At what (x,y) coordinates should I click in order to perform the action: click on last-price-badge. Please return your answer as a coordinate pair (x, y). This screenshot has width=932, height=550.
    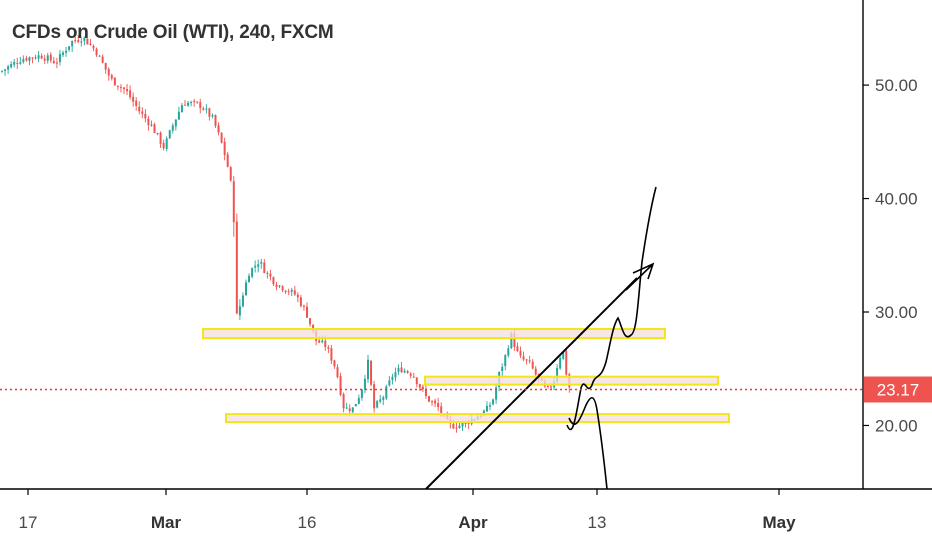
    Looking at the image, I should click on (898, 389).